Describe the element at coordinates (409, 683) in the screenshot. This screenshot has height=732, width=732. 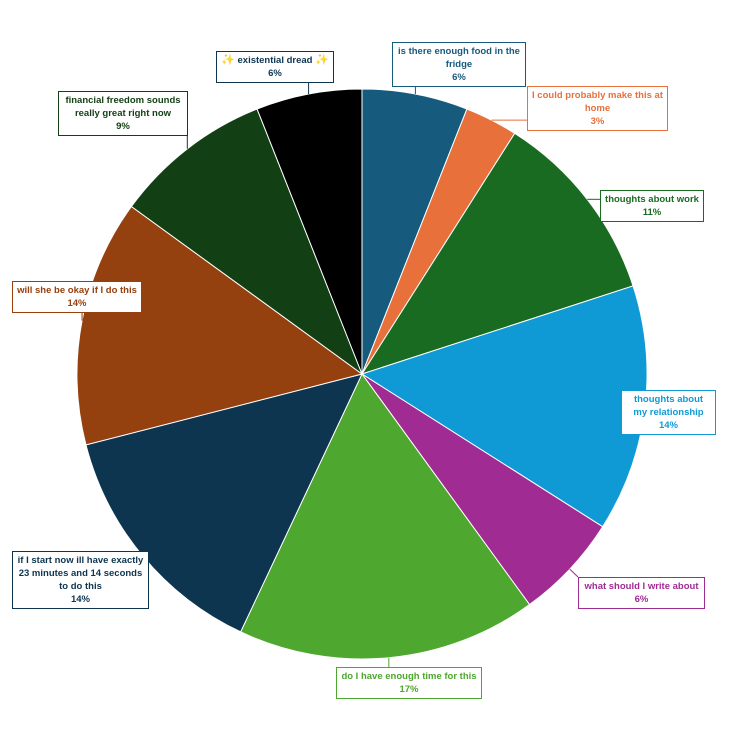
I see `data-label-enough-time: do I have enough time for this 17%` at that location.